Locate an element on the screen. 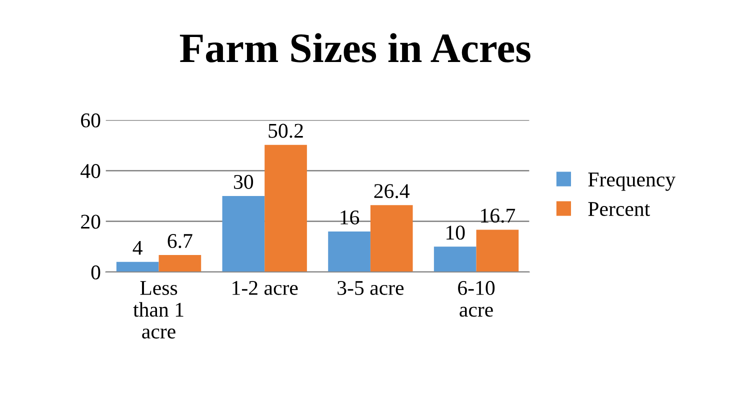 The height and width of the screenshot is (400, 756). data-label: 16.7 is located at coordinates (498, 215).